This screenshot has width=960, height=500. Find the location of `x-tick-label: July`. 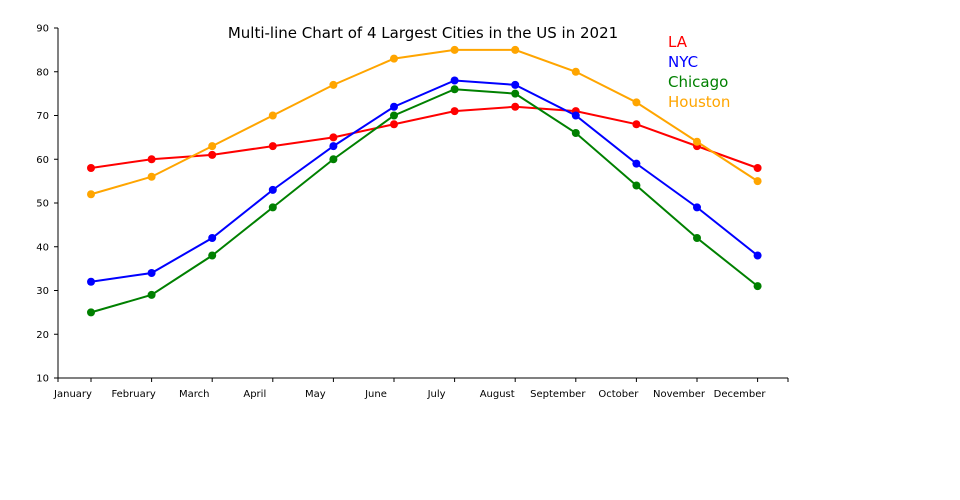

x-tick-label: July is located at coordinates (436, 394).